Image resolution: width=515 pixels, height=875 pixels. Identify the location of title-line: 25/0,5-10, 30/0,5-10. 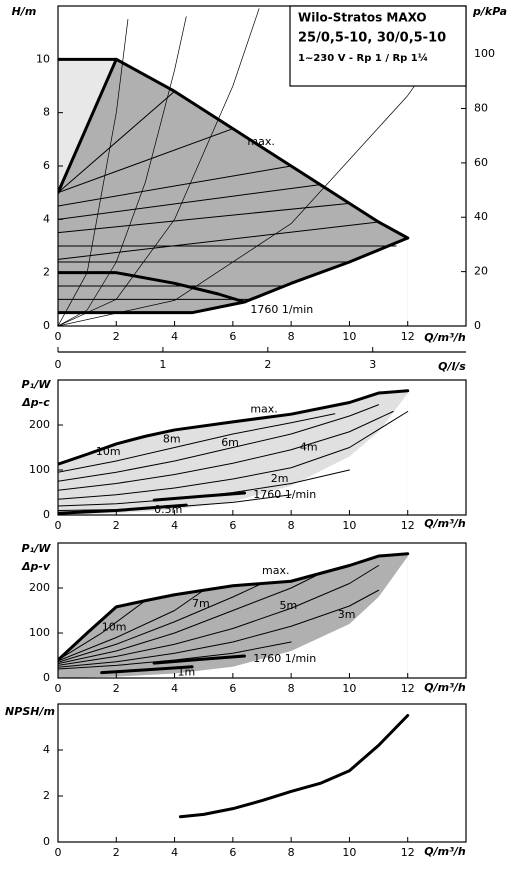
(372, 38).